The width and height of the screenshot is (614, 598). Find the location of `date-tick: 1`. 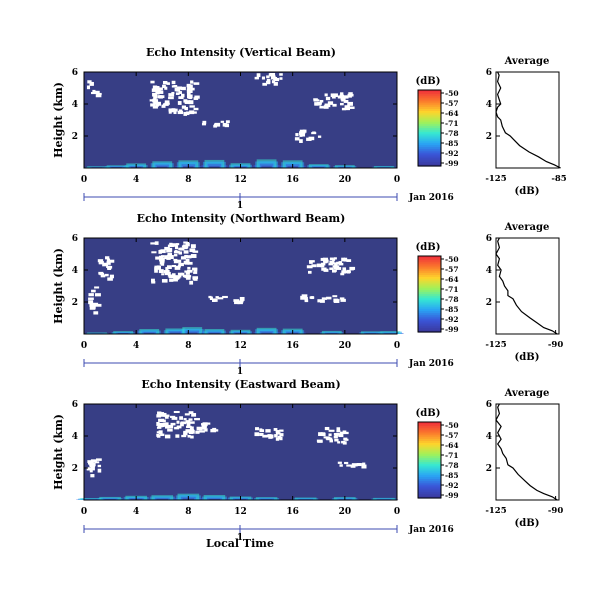

date-tick: 1 is located at coordinates (240, 538).